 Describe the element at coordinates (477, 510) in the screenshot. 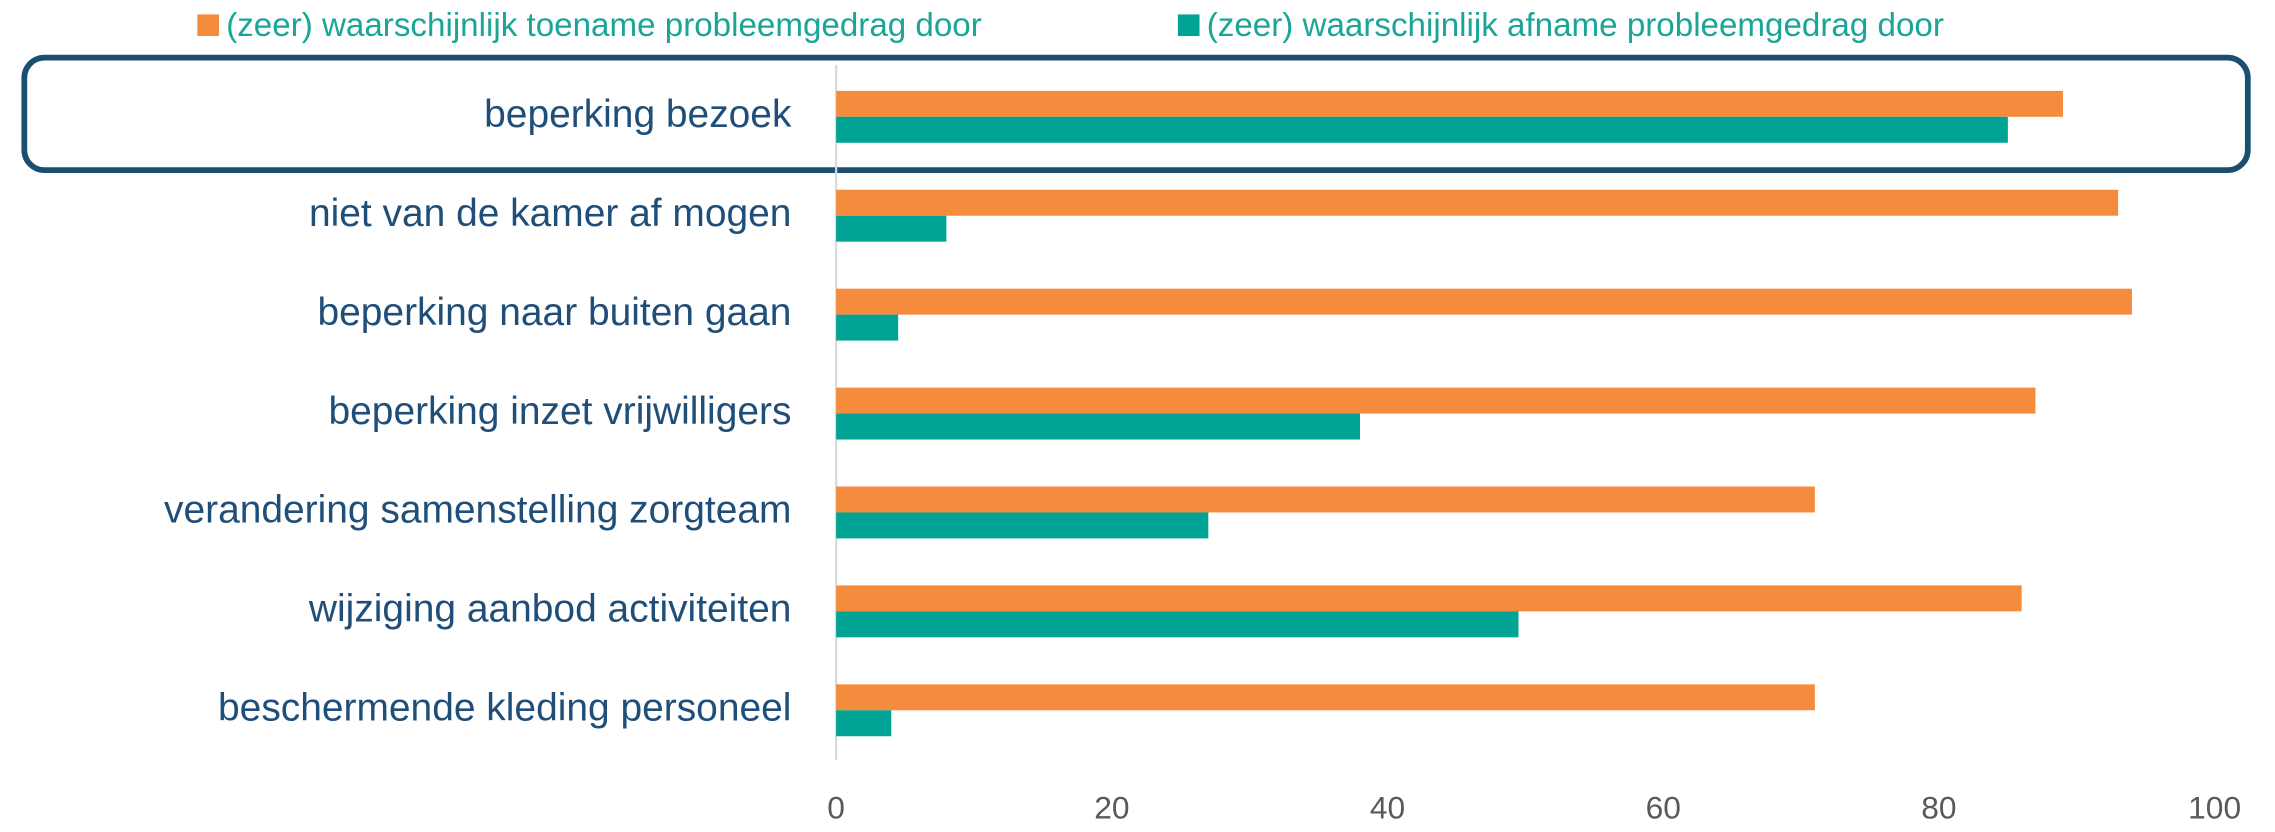

I see `y-tick-label: verandering samenstelling zorgteam` at that location.